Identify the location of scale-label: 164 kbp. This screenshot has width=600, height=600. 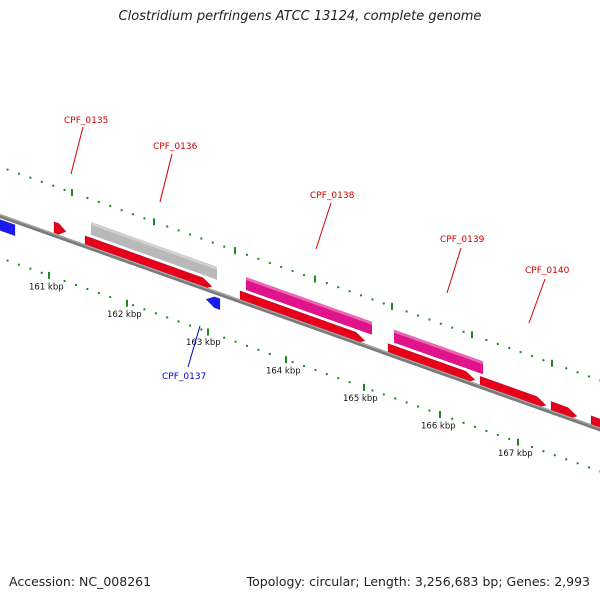
(283, 372).